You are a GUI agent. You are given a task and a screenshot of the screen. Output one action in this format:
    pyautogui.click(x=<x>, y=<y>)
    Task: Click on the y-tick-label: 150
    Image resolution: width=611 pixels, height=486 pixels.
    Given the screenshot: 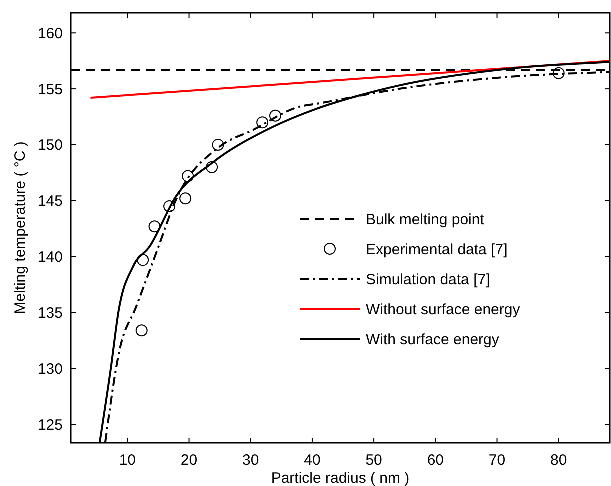 What is the action you would take?
    pyautogui.click(x=50, y=145)
    